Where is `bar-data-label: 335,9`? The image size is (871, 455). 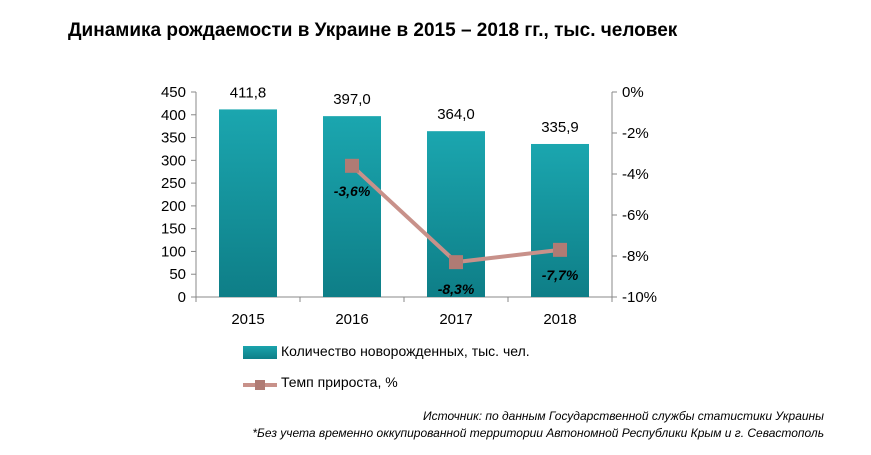
bar-data-label: 335,9 is located at coordinates (560, 127).